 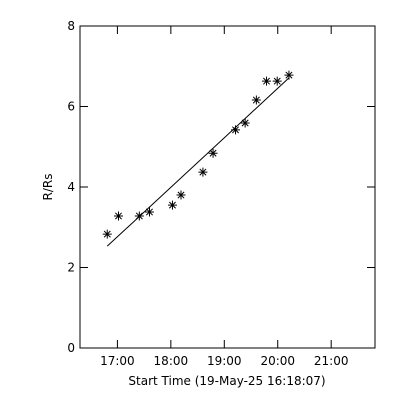 What do you see at coordinates (48, 187) in the screenshot?
I see `y-axis-label: R/Rs` at bounding box center [48, 187].